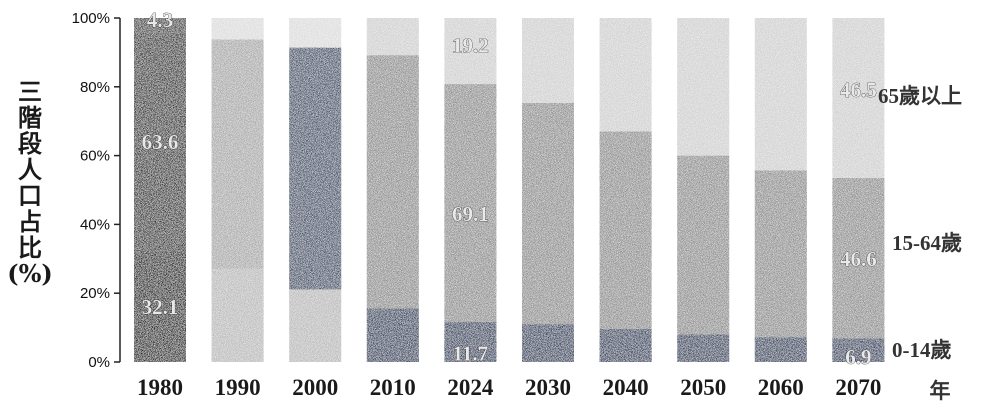 The height and width of the screenshot is (406, 998). I want to click on data-label: 6.9, so click(858, 357).